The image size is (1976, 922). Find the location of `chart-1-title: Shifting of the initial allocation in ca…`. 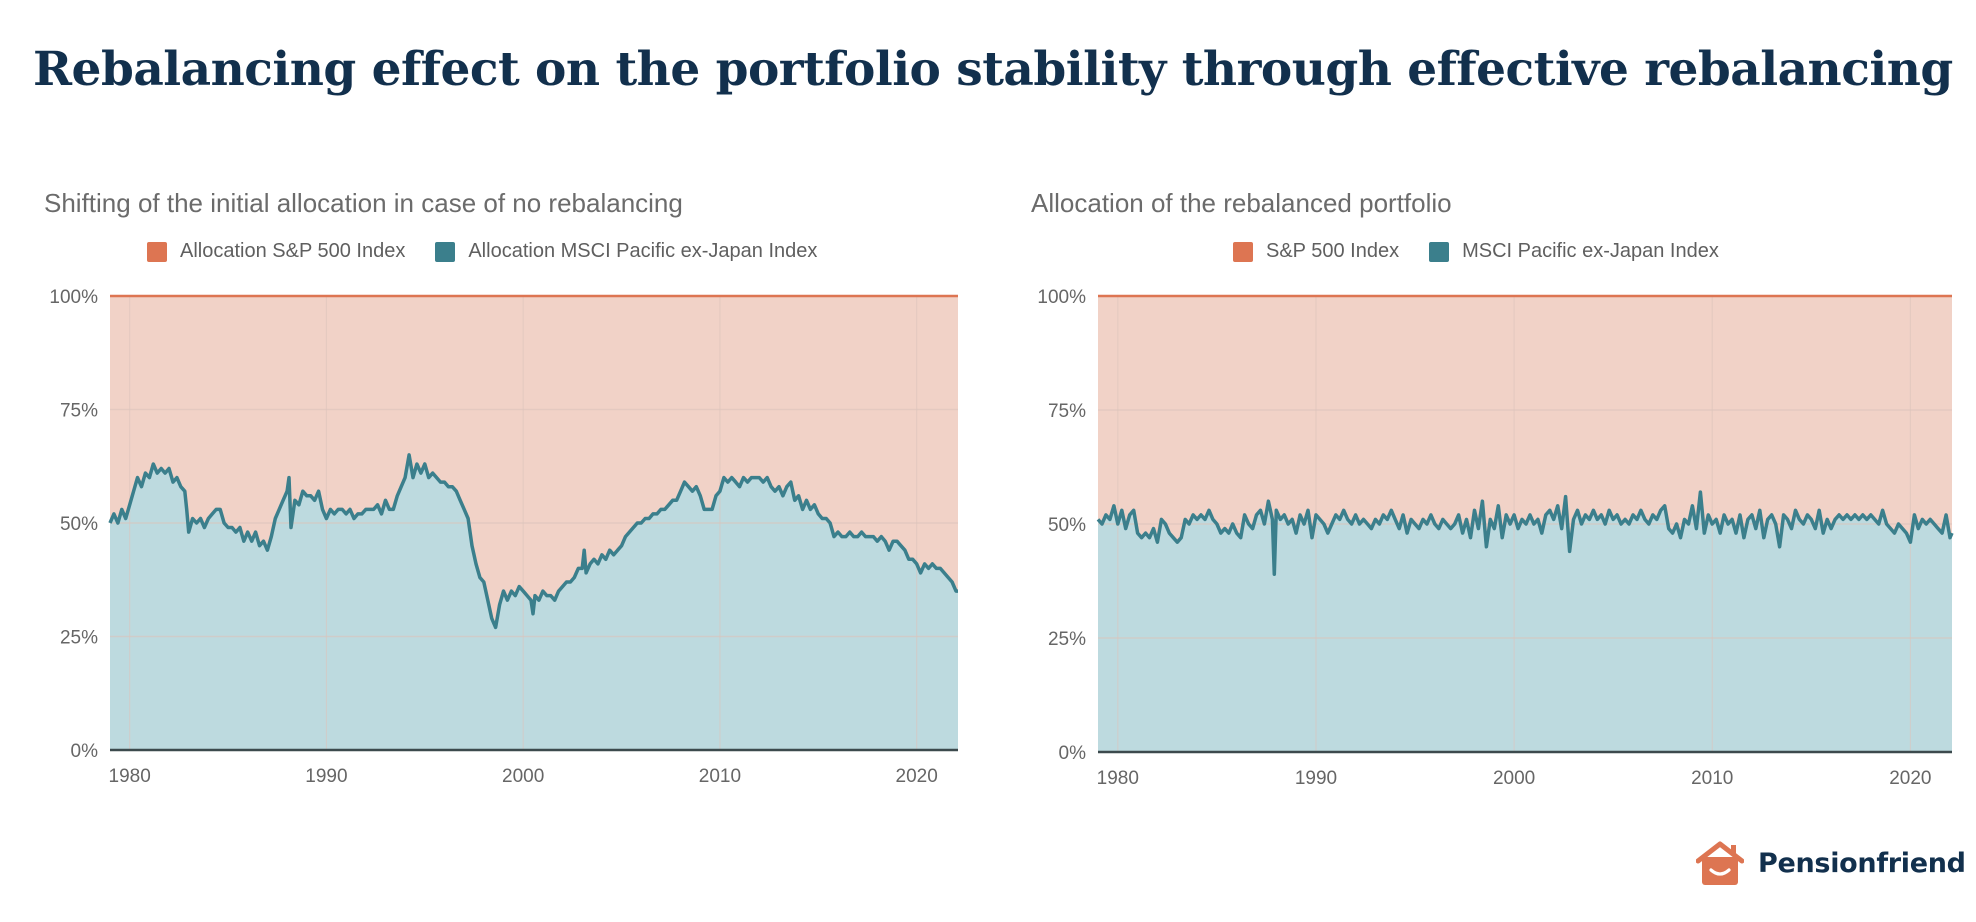

chart-1-title: Shifting of the initial allocation in ca… is located at coordinates (363, 203).